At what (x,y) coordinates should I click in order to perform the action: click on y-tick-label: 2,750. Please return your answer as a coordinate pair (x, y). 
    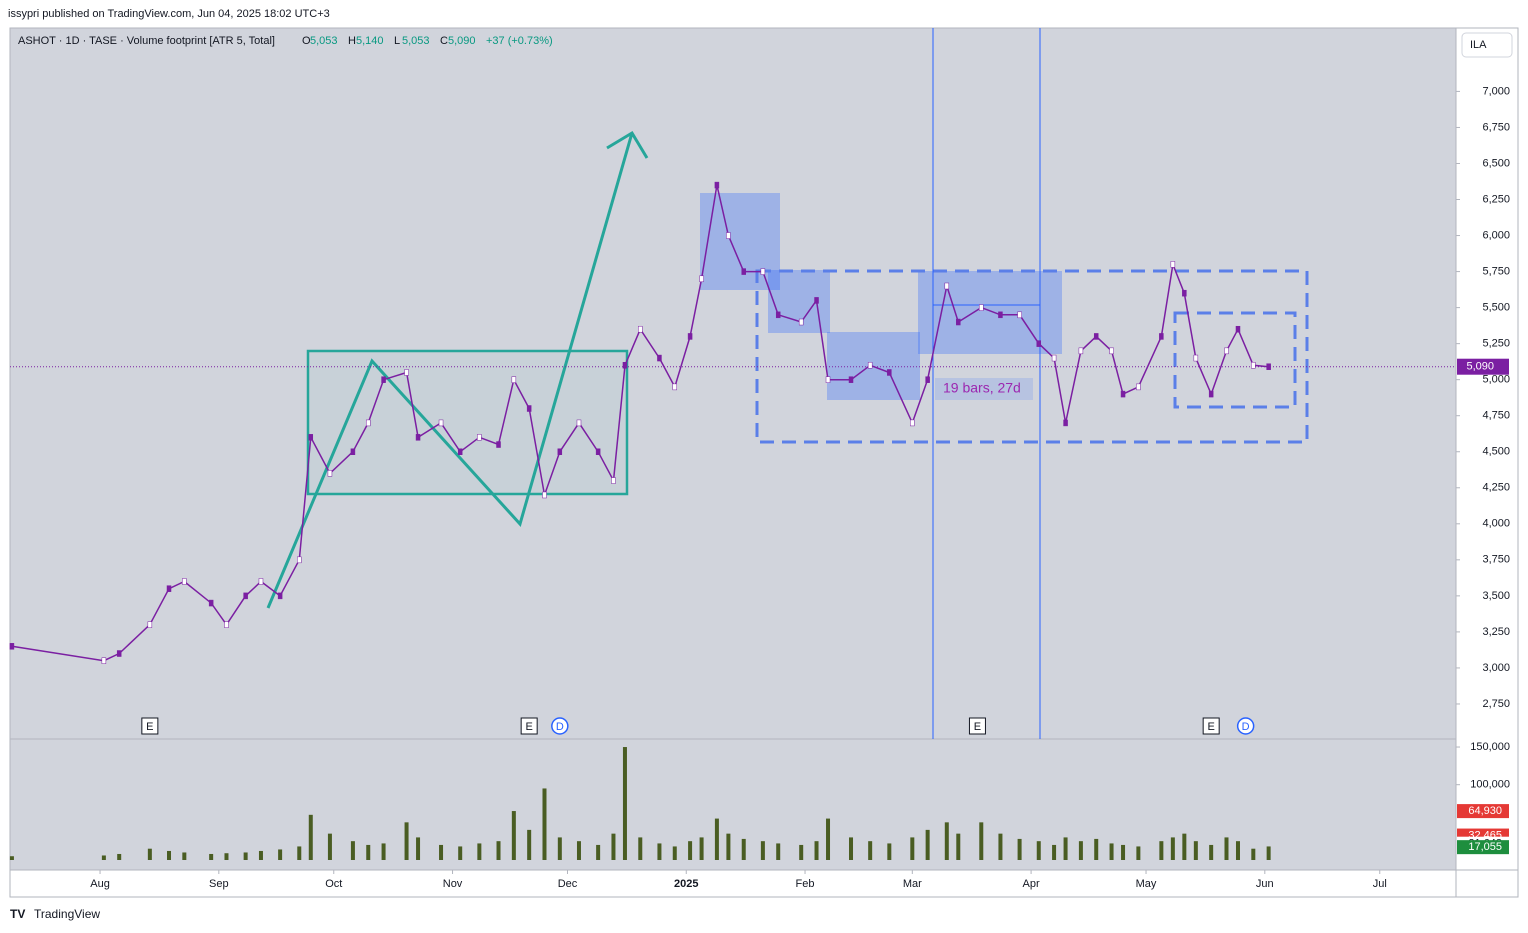
    Looking at the image, I should click on (1496, 704).